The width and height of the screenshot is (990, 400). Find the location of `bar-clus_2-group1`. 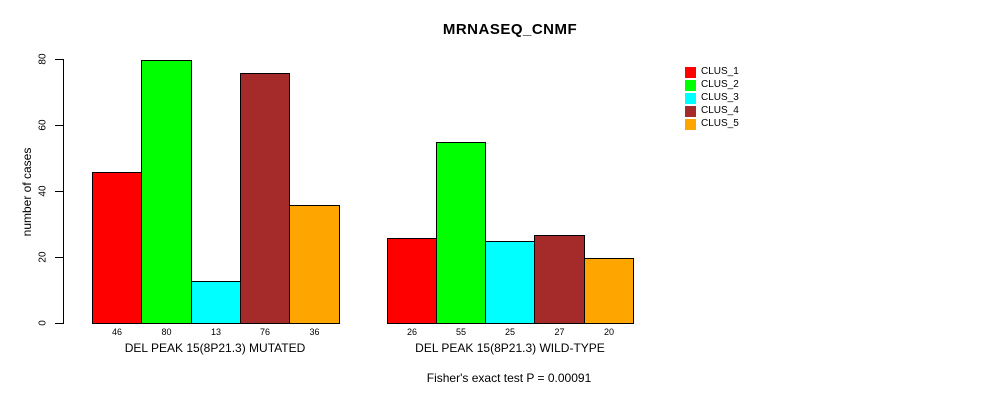

bar-clus_2-group1 is located at coordinates (166, 192).